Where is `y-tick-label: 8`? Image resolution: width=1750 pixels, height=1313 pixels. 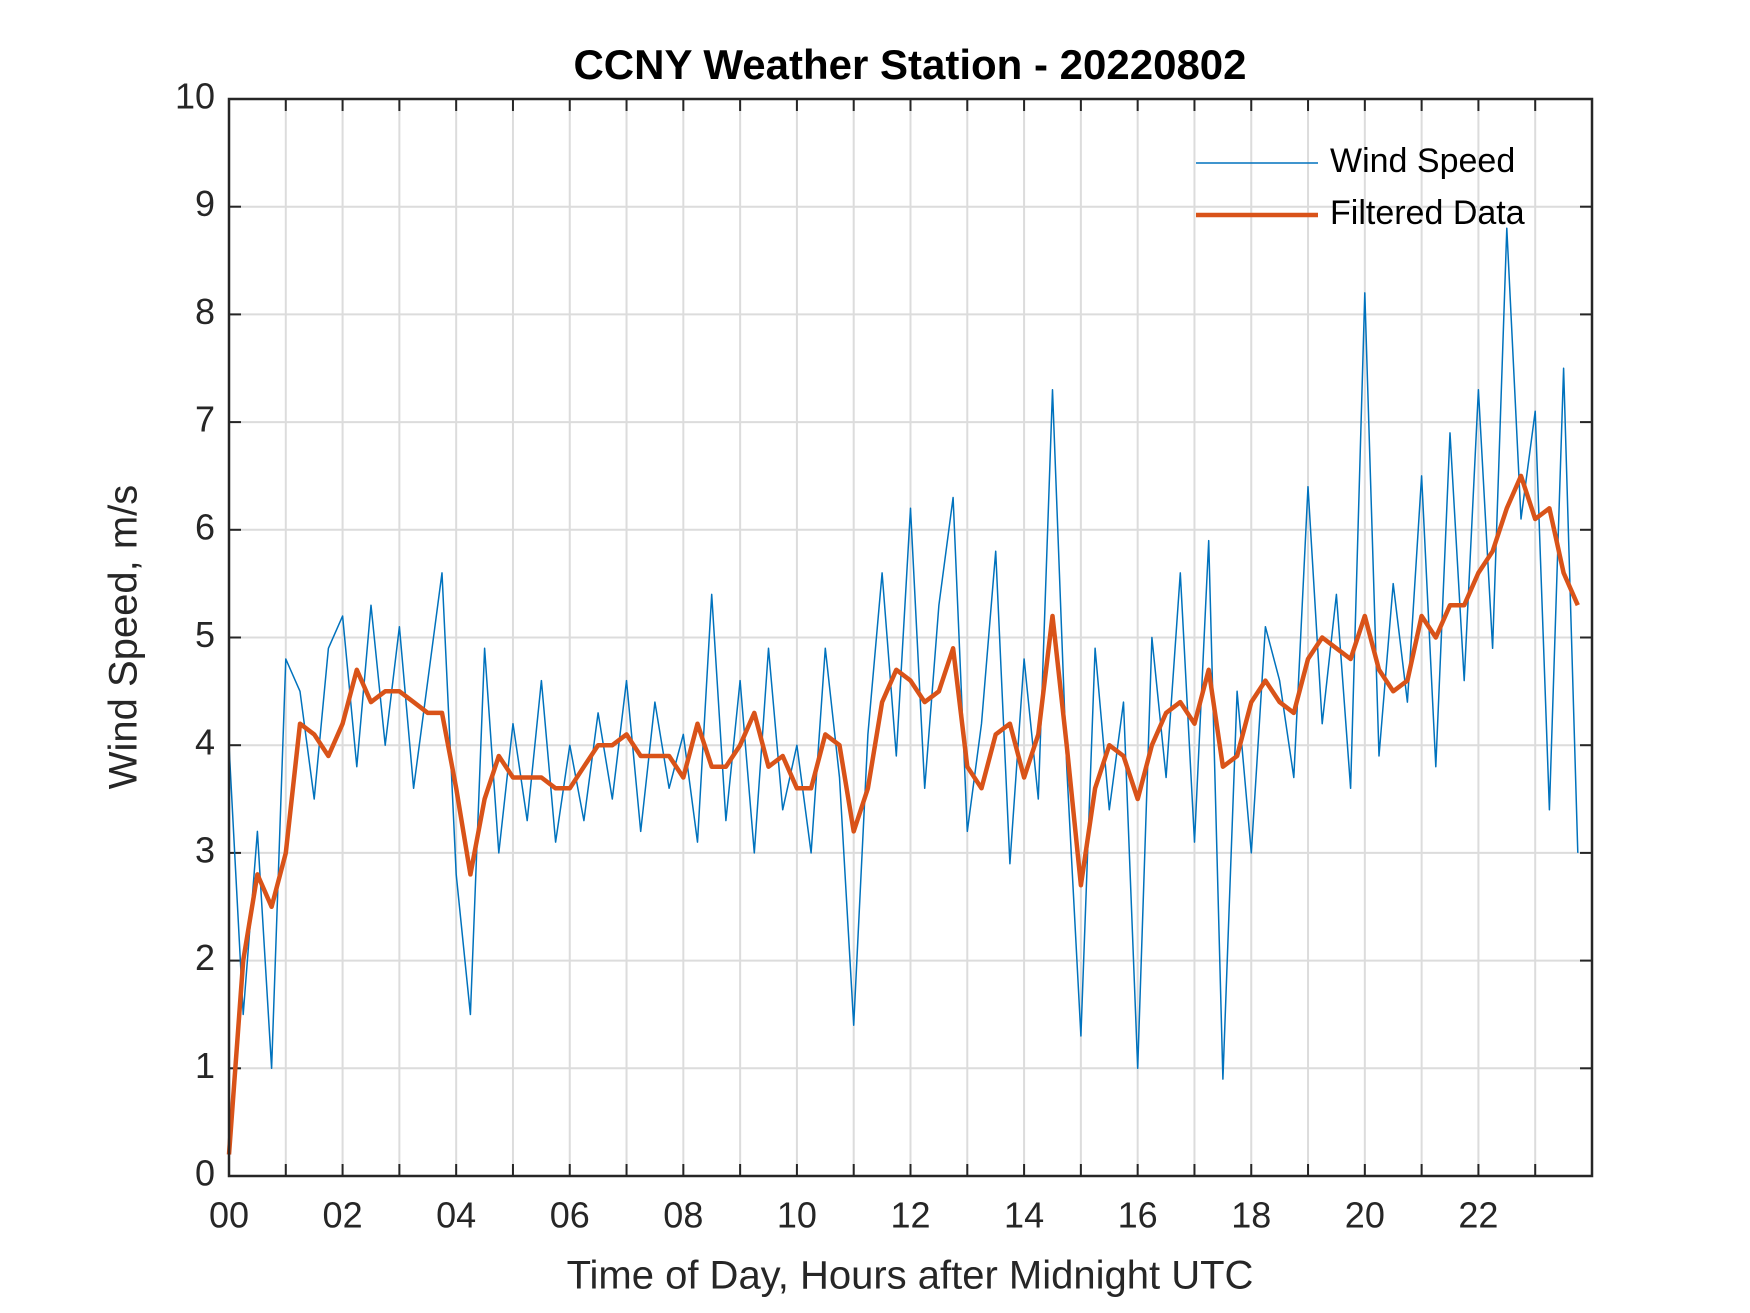 y-tick-label: 8 is located at coordinates (205, 311).